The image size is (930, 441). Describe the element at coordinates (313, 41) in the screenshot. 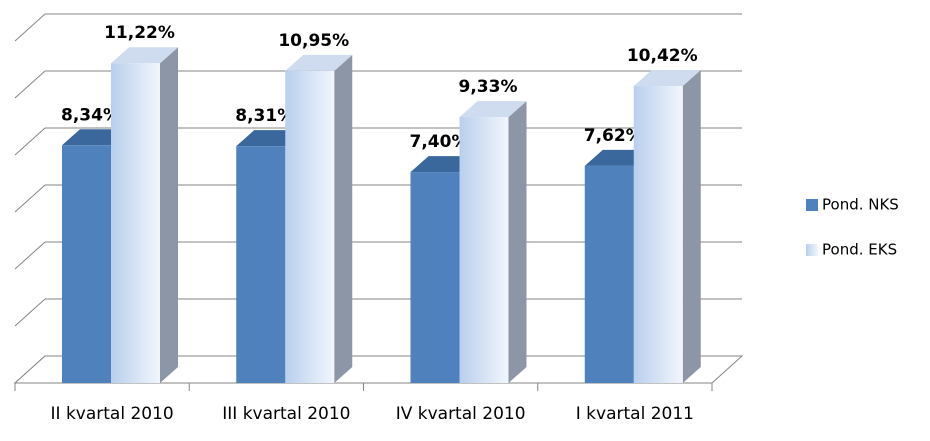

I see `value-label: 10,95%` at that location.